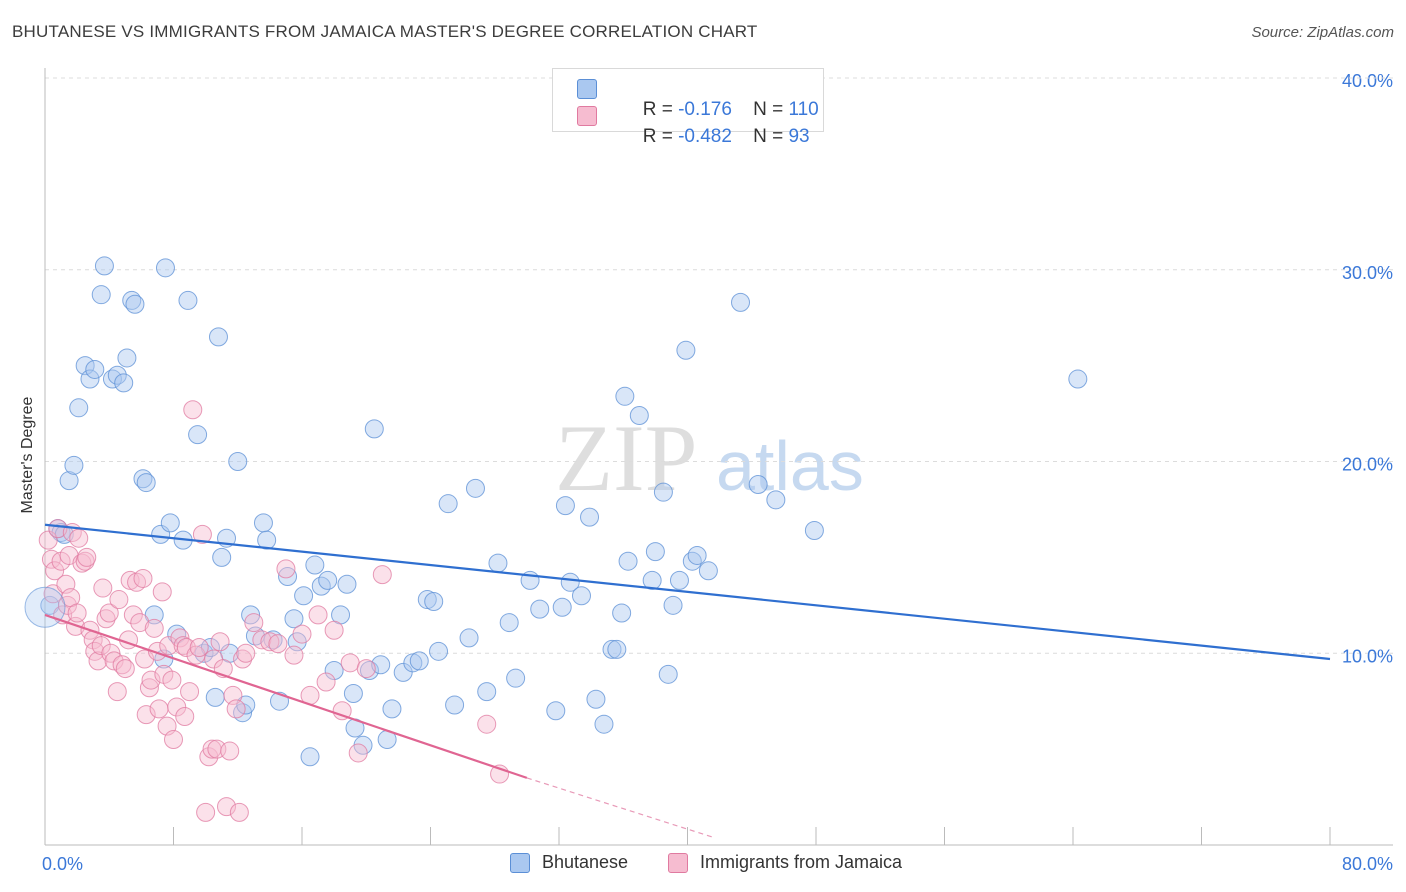 This screenshot has width=1406, height=892. Describe the element at coordinates (520, 863) in the screenshot. I see `bottom-legend-swatch-bhutanese` at that location.